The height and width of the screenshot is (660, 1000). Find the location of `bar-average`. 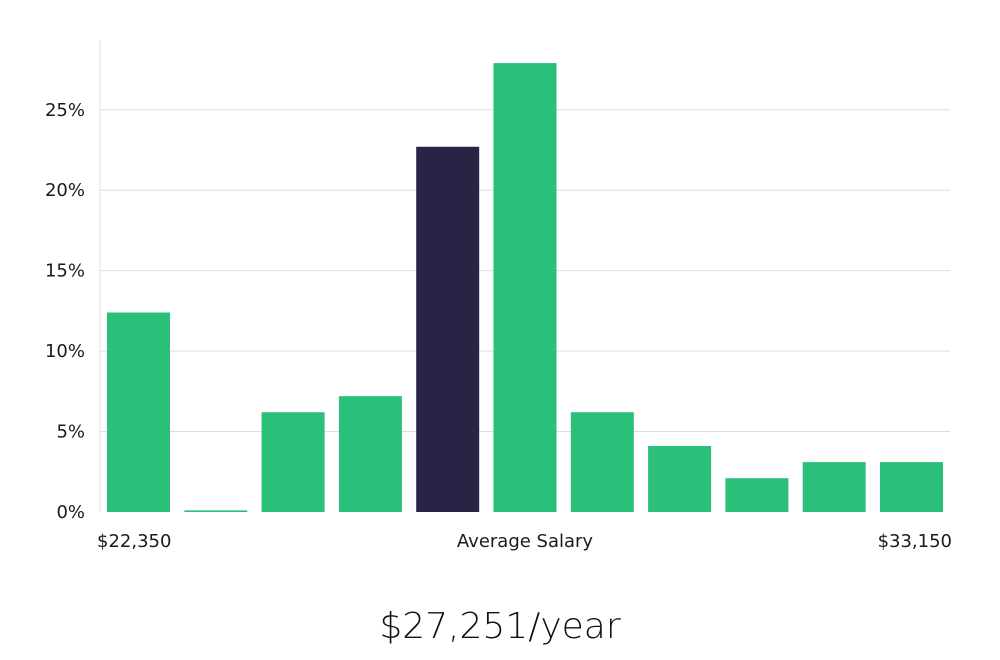

bar-average is located at coordinates (448, 329).